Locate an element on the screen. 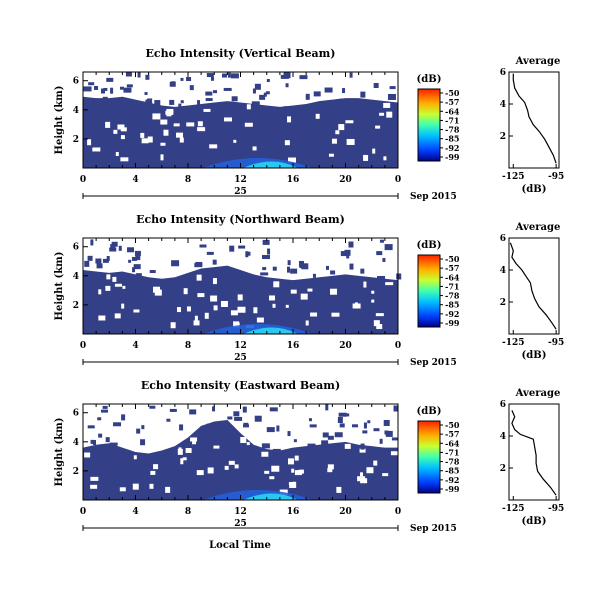 The image size is (613, 598). average-frame is located at coordinates (534, 286).